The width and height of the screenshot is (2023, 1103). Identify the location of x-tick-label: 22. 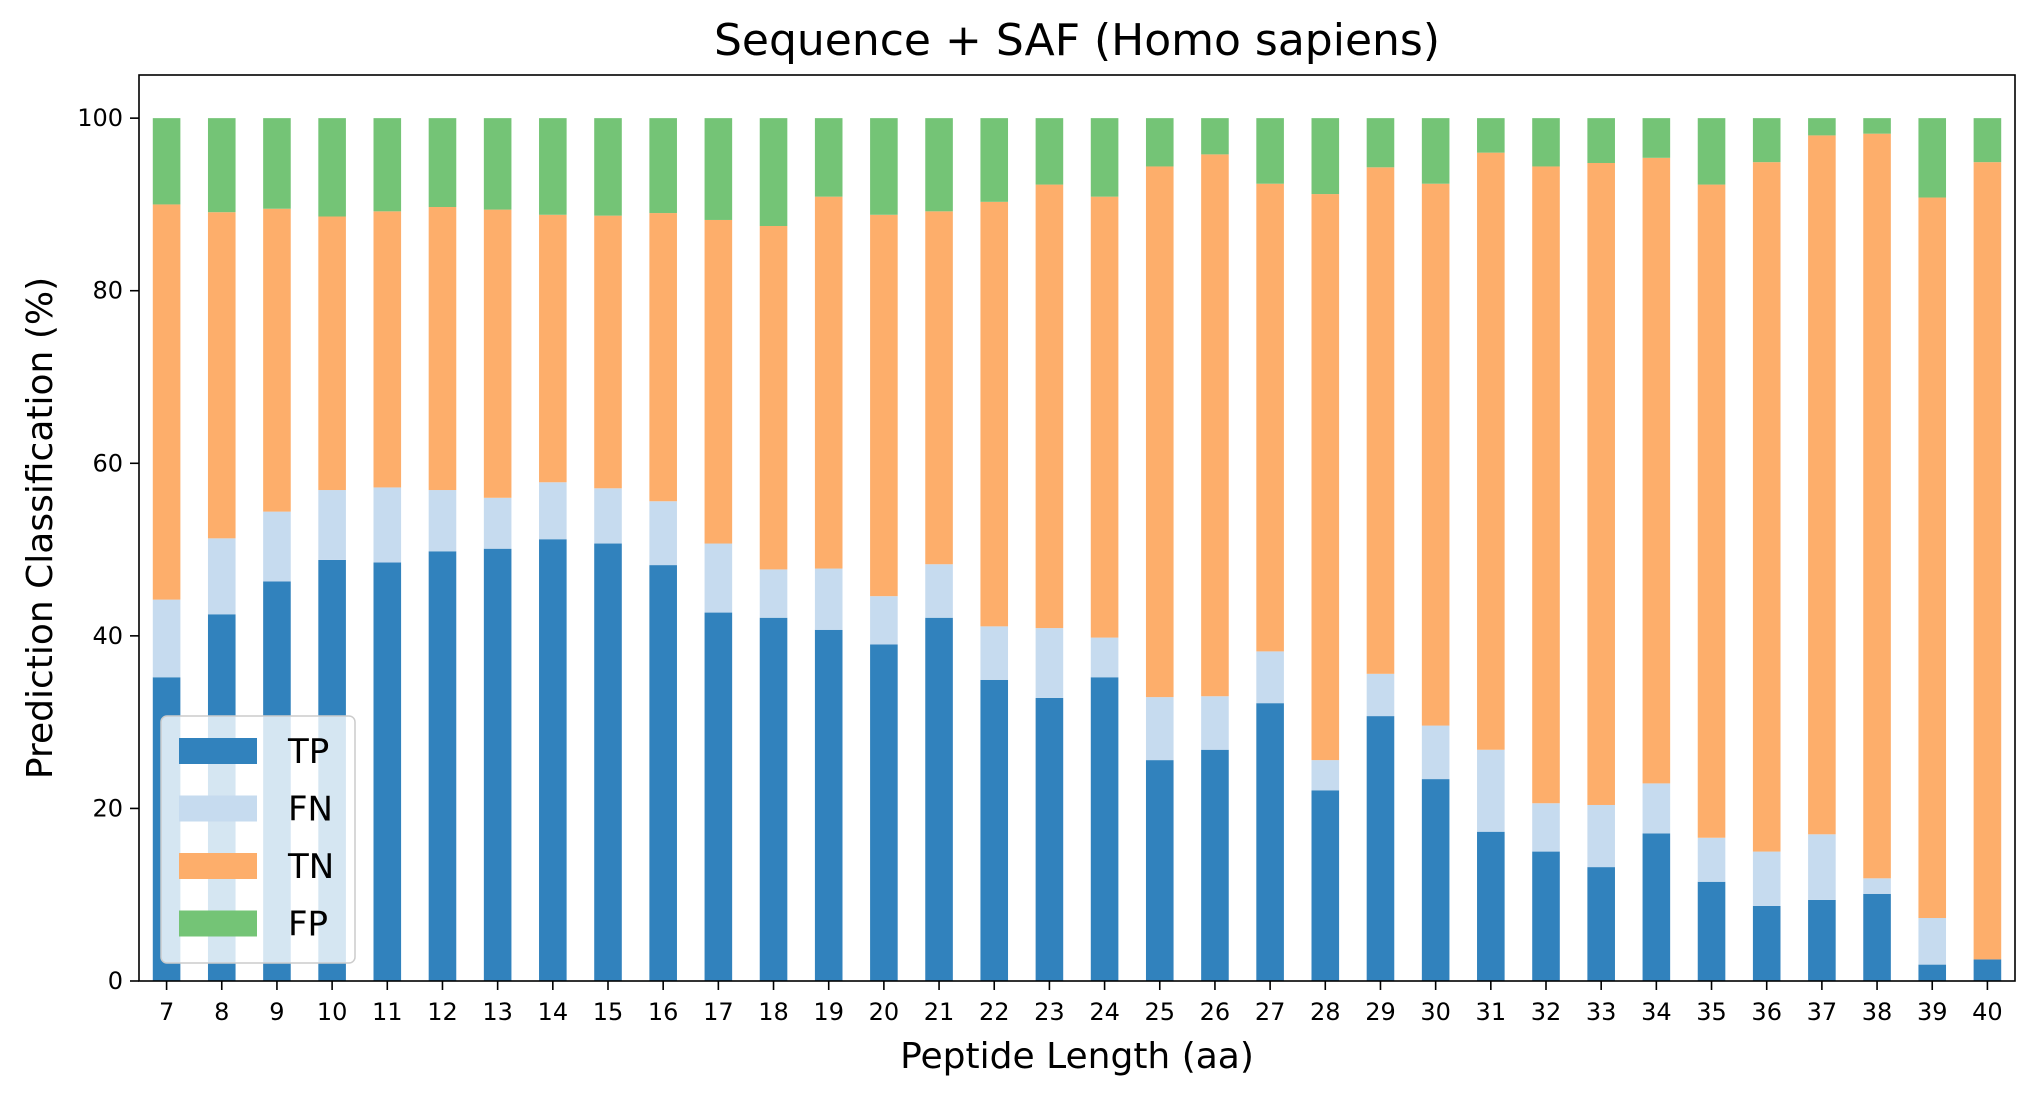
(994, 1012).